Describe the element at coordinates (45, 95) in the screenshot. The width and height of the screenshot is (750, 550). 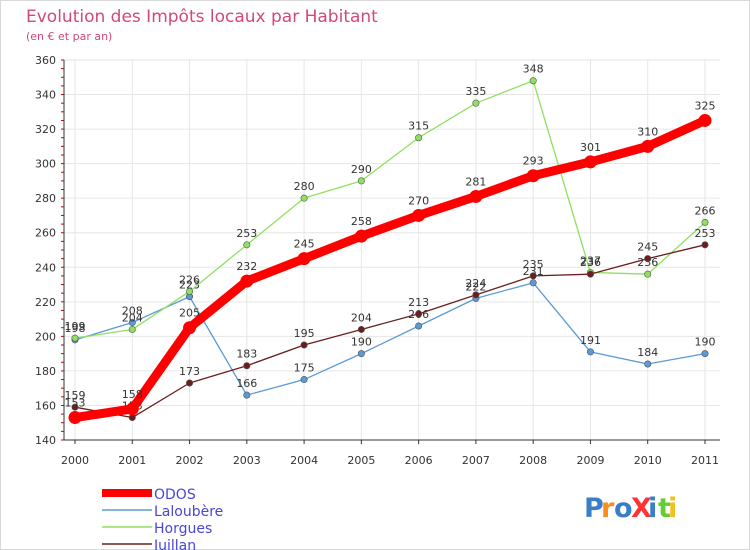
I see `y-tick-label: 340` at that location.